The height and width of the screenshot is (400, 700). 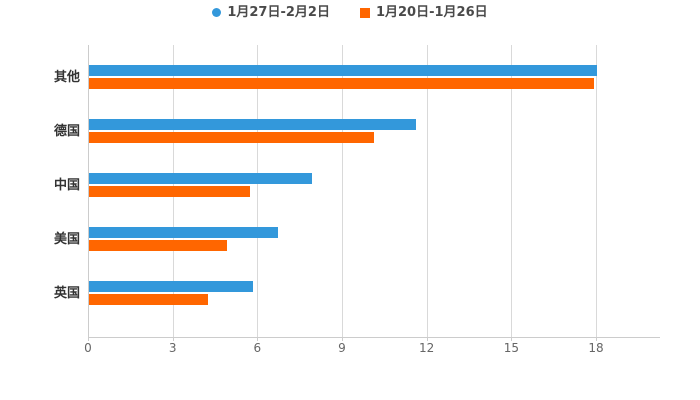 What do you see at coordinates (342, 348) in the screenshot?
I see `x-tick-label: 9` at bounding box center [342, 348].